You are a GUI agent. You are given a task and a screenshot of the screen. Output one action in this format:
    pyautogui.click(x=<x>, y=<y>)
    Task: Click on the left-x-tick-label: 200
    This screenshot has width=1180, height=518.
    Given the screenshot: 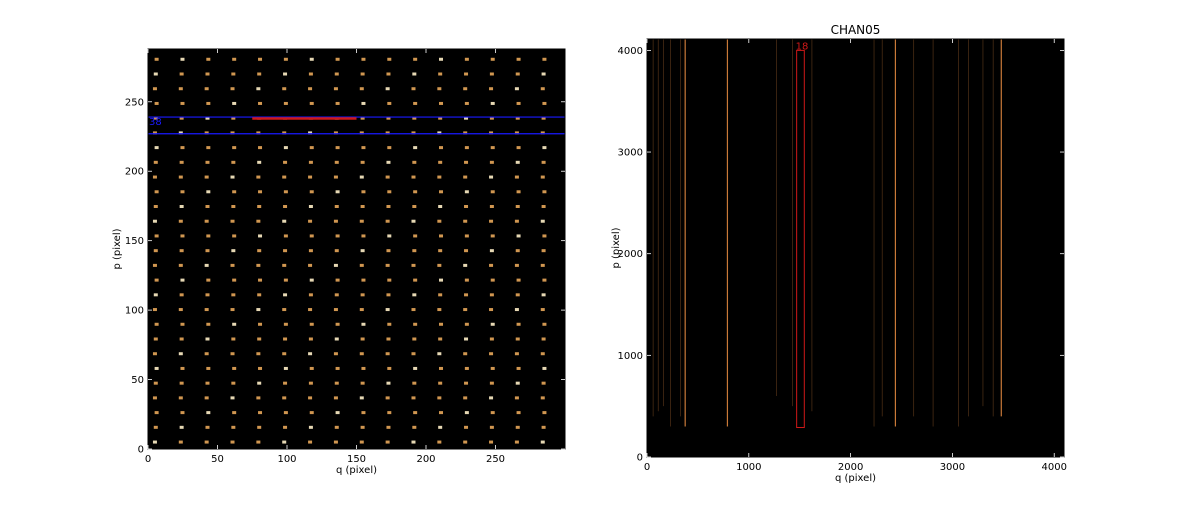 What is the action you would take?
    pyautogui.click(x=425, y=459)
    